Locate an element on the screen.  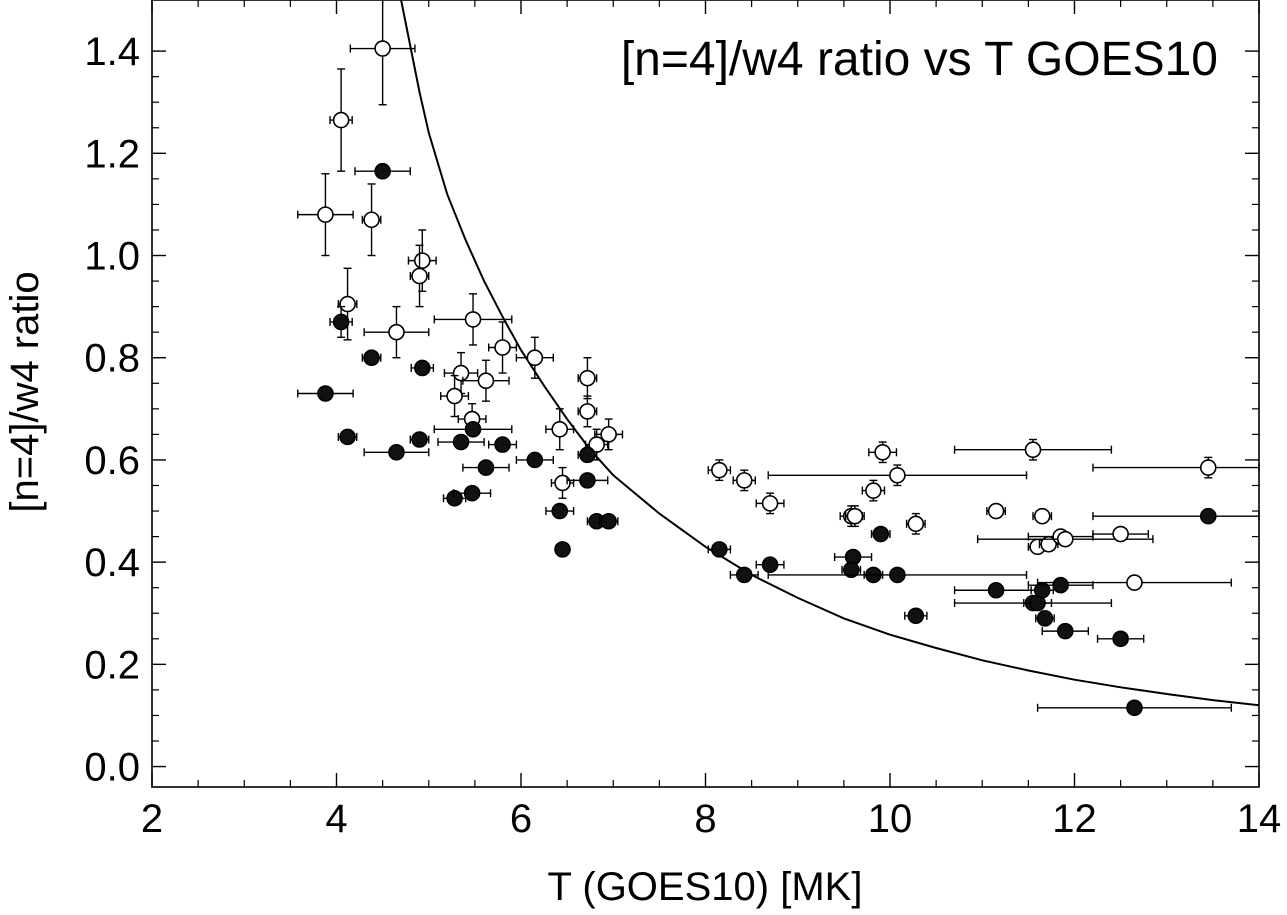
x-axis-label: T (GOES10) [MK] is located at coordinates (705, 887).